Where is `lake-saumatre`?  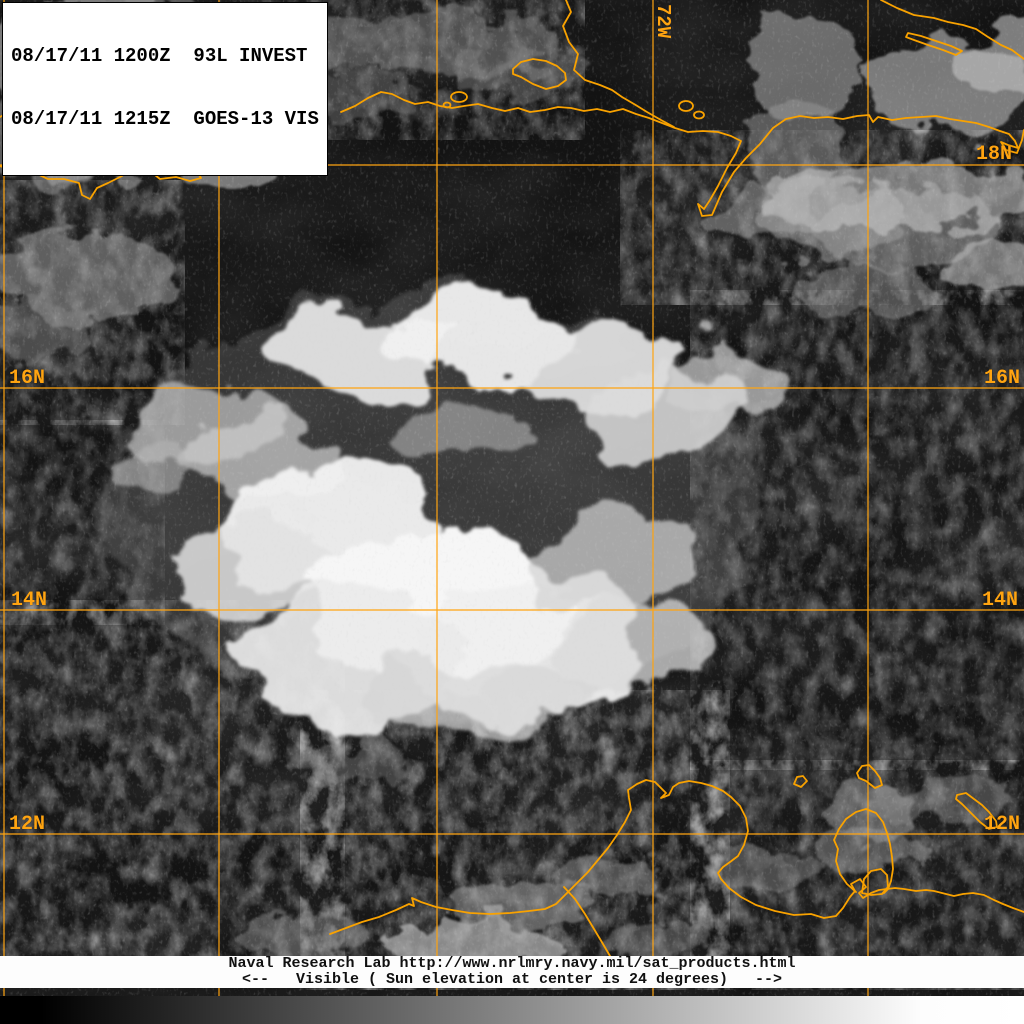 lake-saumatre is located at coordinates (699, 115).